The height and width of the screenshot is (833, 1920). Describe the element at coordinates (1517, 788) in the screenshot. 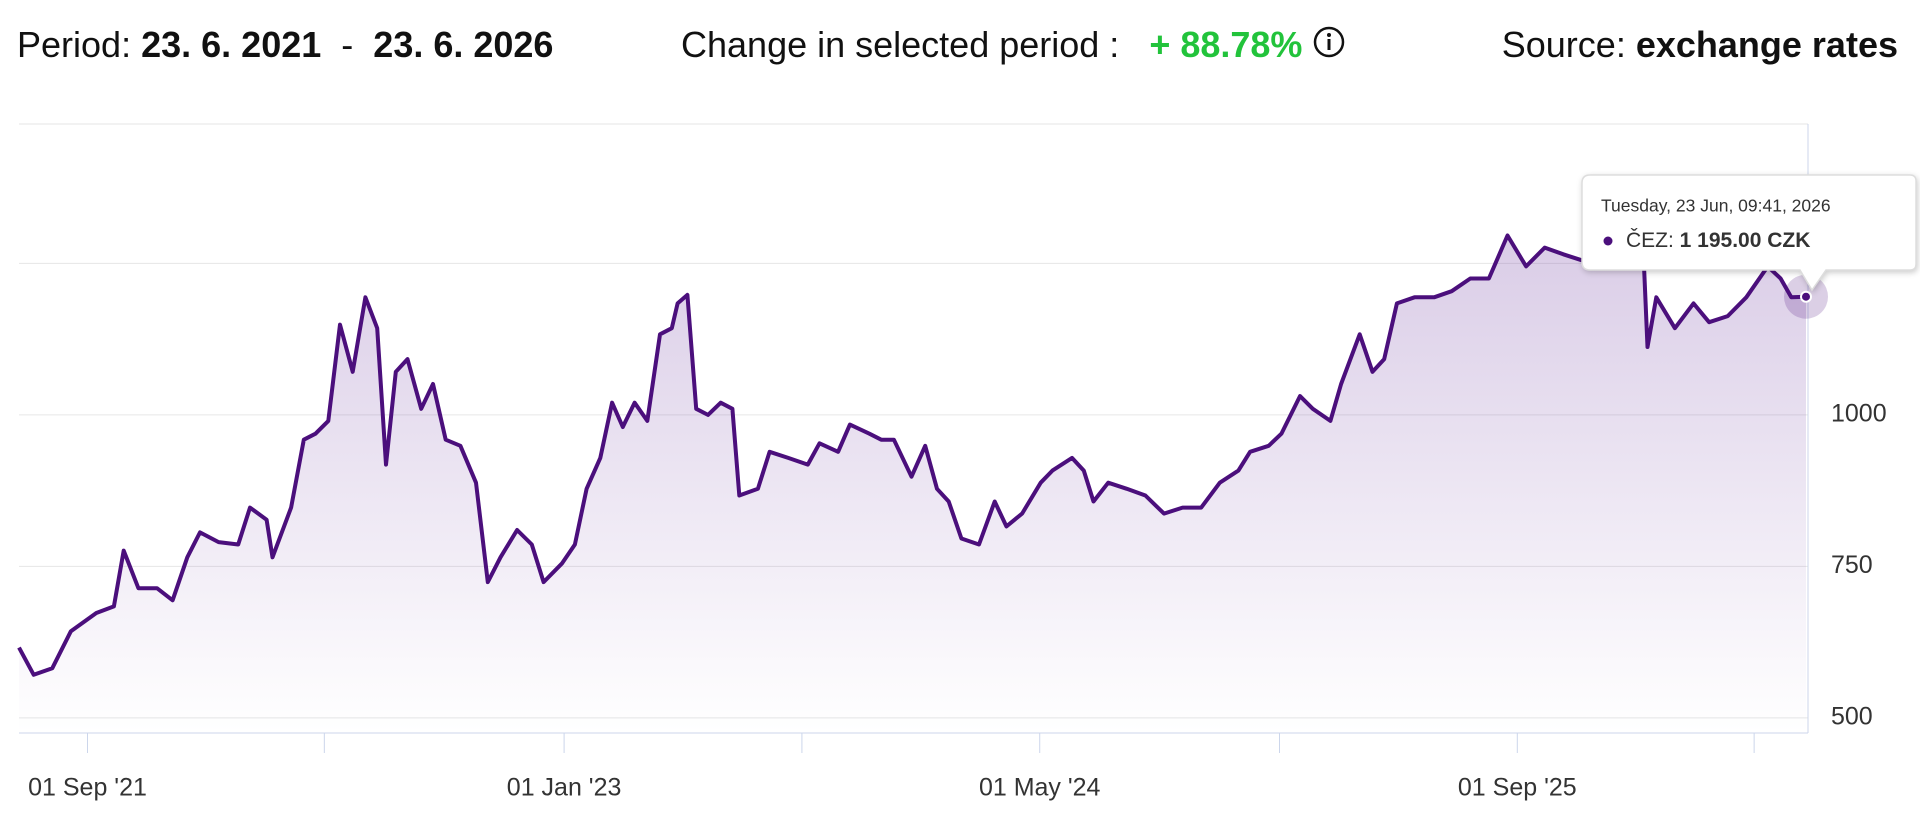

I see `x-tick-label: 01 Sep '25` at that location.